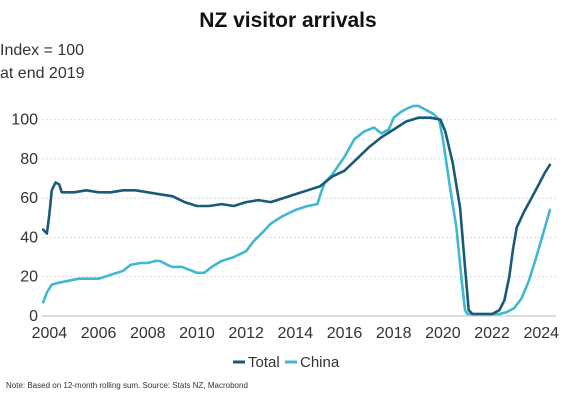 This screenshot has width=576, height=400. Describe the element at coordinates (492, 333) in the screenshot. I see `x-tick-label: 2022` at that location.